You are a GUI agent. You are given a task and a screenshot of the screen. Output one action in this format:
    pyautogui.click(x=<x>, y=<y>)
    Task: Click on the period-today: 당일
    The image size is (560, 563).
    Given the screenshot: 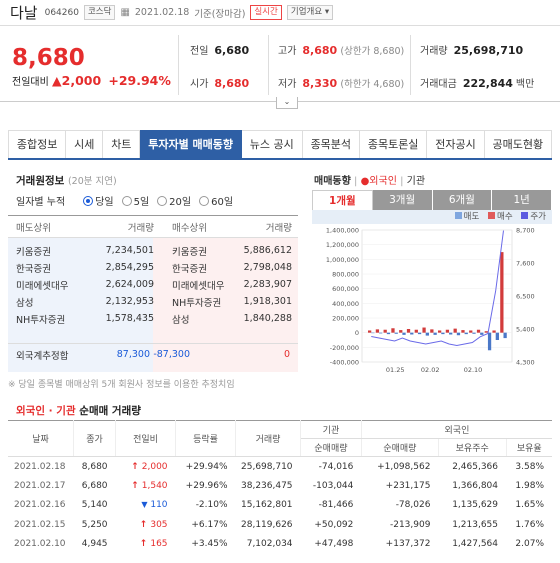 What is the action you would take?
    pyautogui.click(x=98, y=200)
    